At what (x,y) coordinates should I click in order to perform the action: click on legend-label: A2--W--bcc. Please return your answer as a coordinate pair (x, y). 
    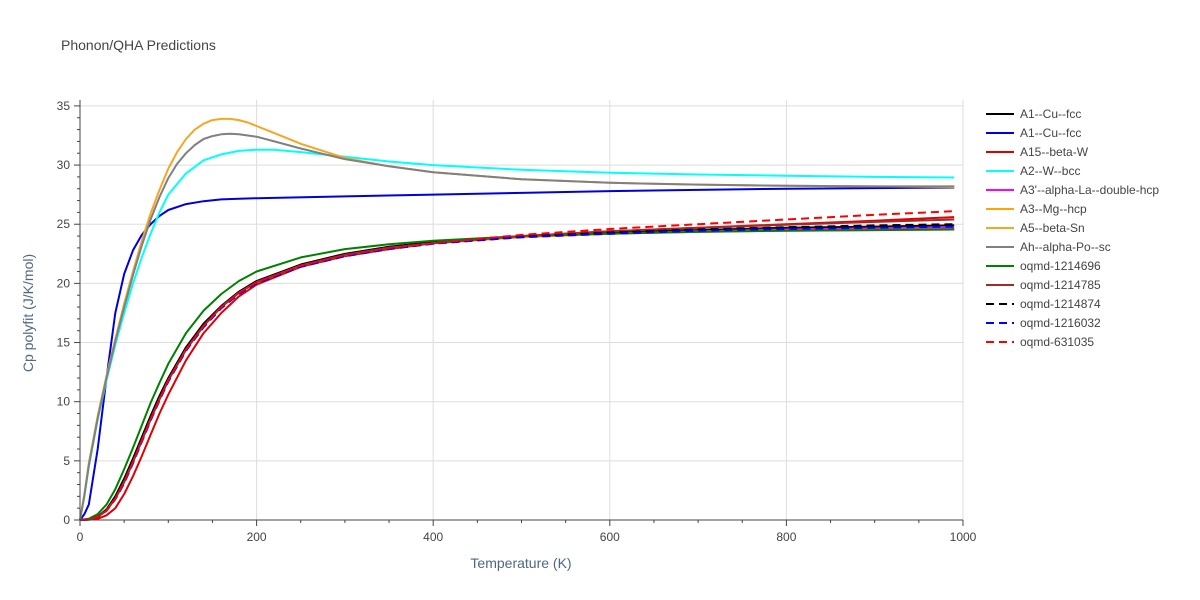
    Looking at the image, I should click on (1050, 171).